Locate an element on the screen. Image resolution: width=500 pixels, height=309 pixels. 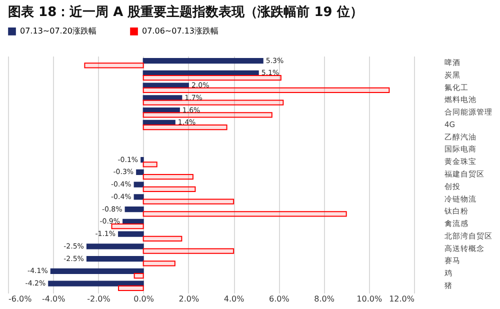
x-tick-label: 6.0% is located at coordinates (279, 299).